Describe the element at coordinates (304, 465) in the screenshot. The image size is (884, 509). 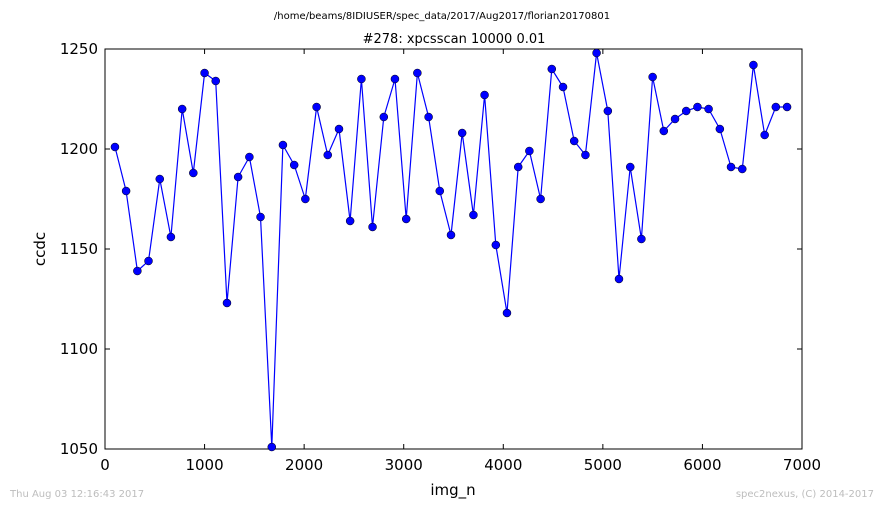
I see `x-tick-label: 2000` at that location.